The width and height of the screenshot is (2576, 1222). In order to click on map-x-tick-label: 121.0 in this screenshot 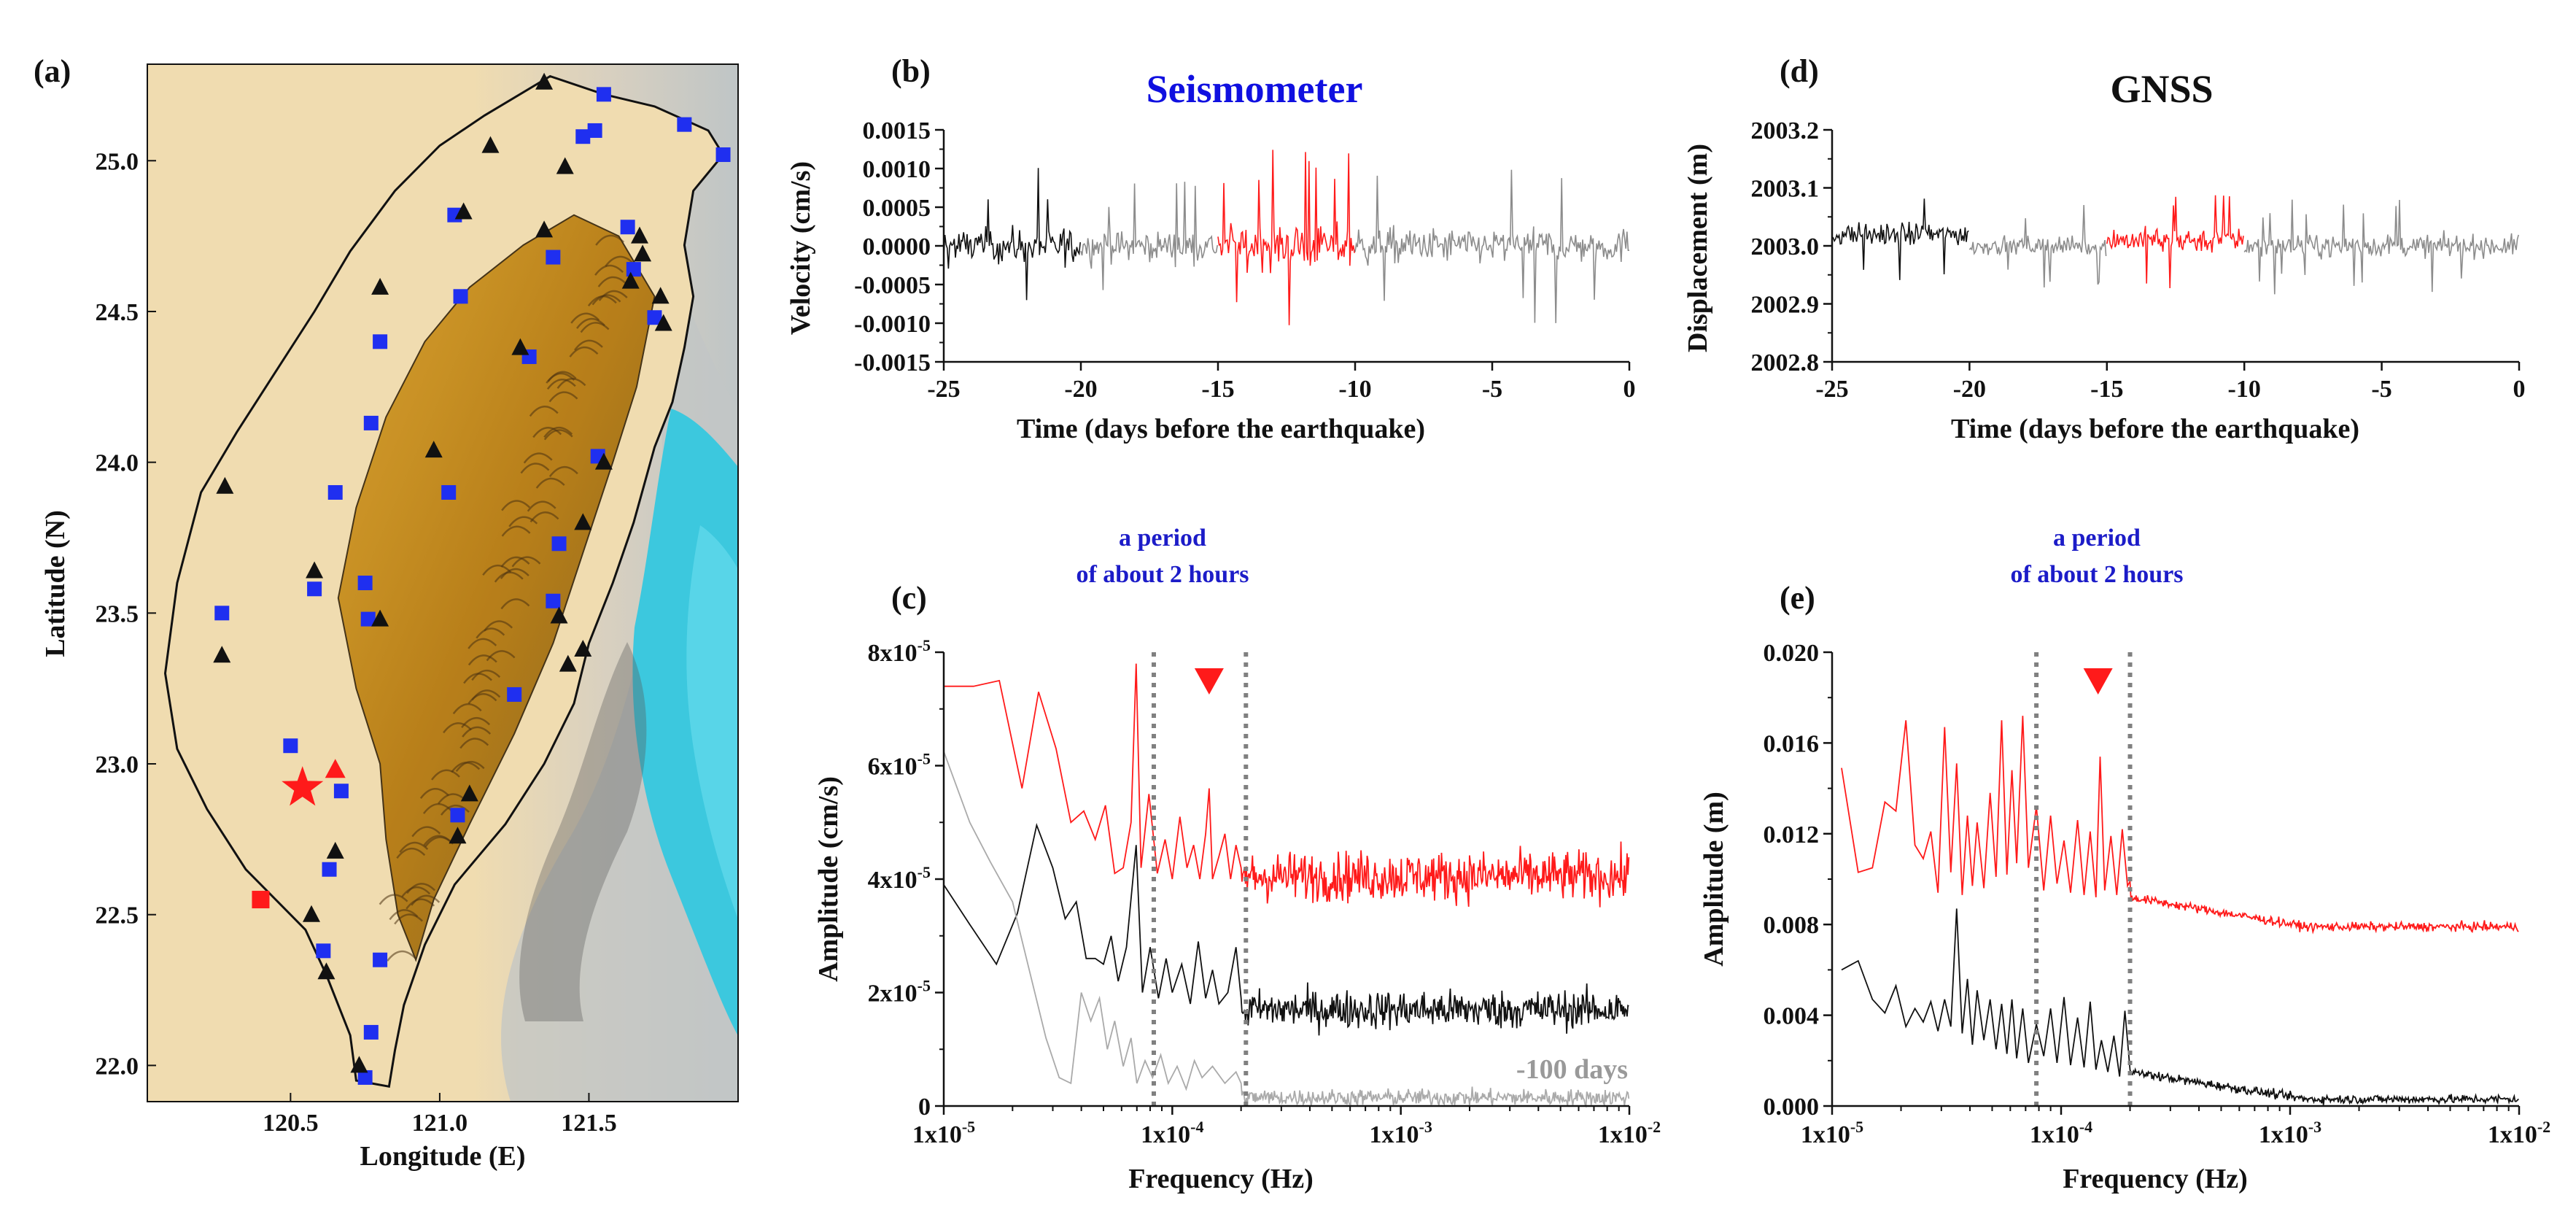, I will do `click(440, 1123)`.